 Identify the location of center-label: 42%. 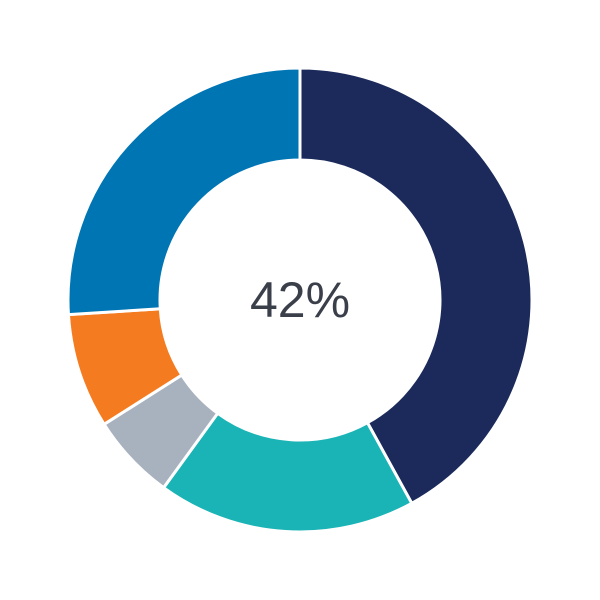
(300, 300).